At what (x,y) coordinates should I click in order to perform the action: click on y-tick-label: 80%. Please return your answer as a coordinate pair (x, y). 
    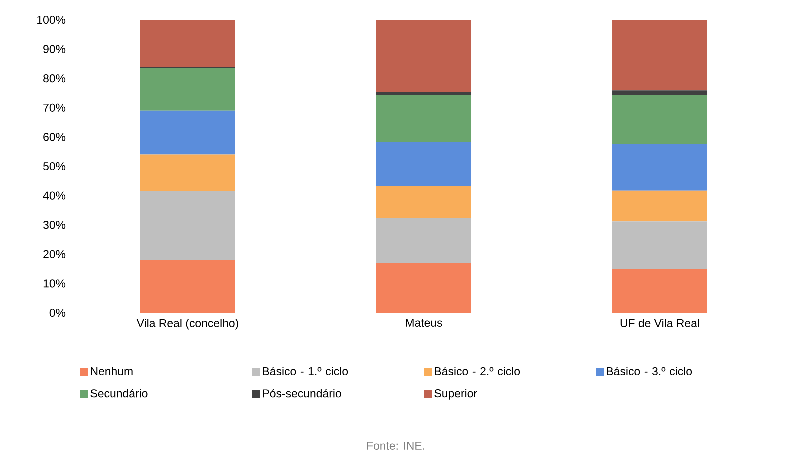
    Looking at the image, I should click on (55, 78).